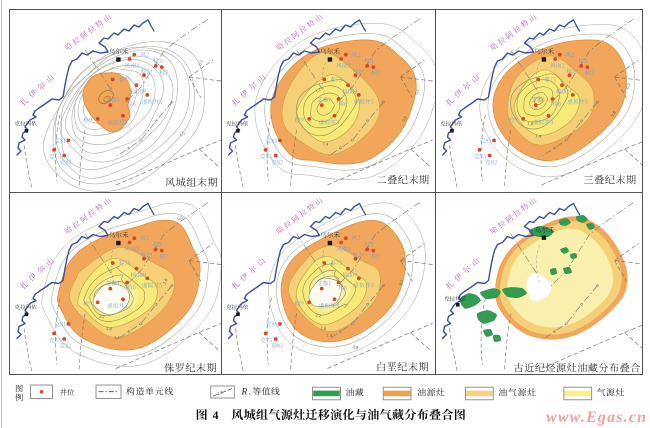  What do you see at coordinates (244, 393) in the screenshot?
I see `svg-text: R` at bounding box center [244, 393].